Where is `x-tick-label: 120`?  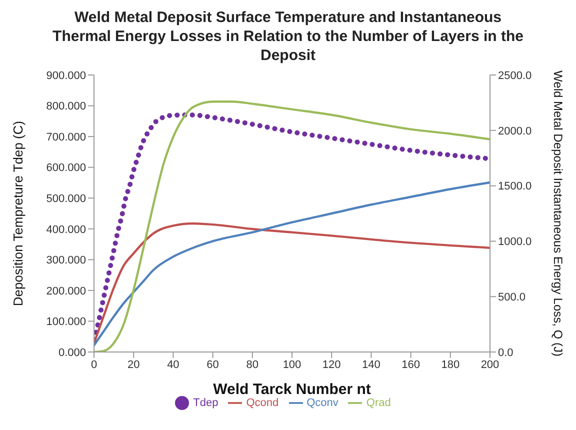
x-tick-label: 120 is located at coordinates (331, 364).